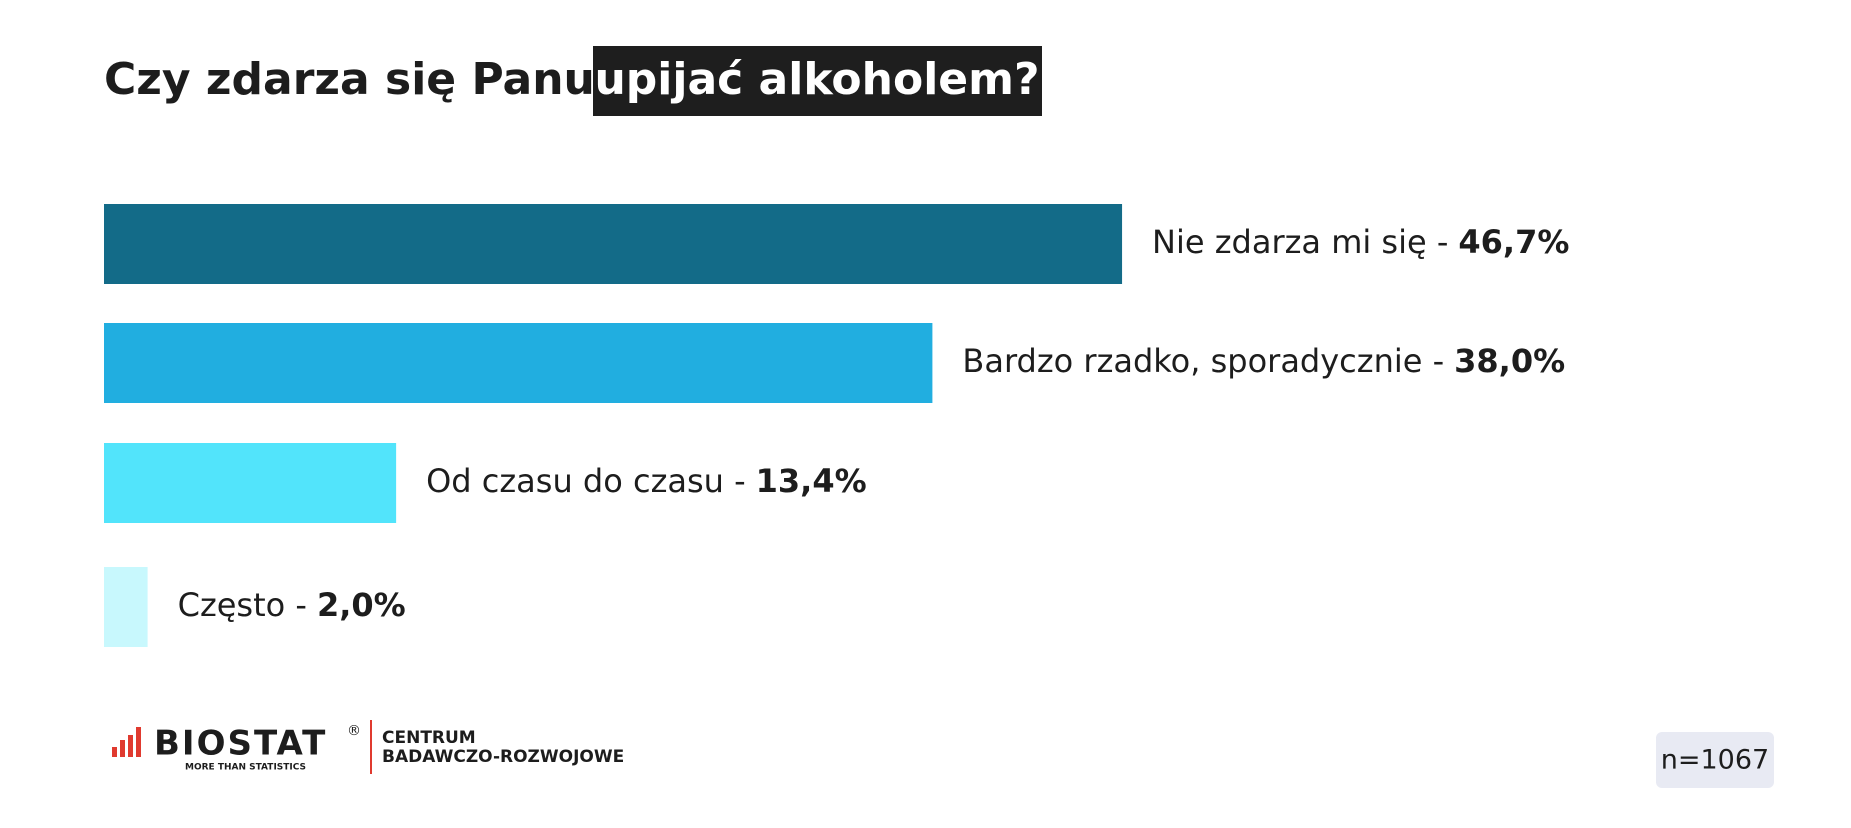  I want to click on logo-unit-line1: CENTRUM, so click(429, 738).